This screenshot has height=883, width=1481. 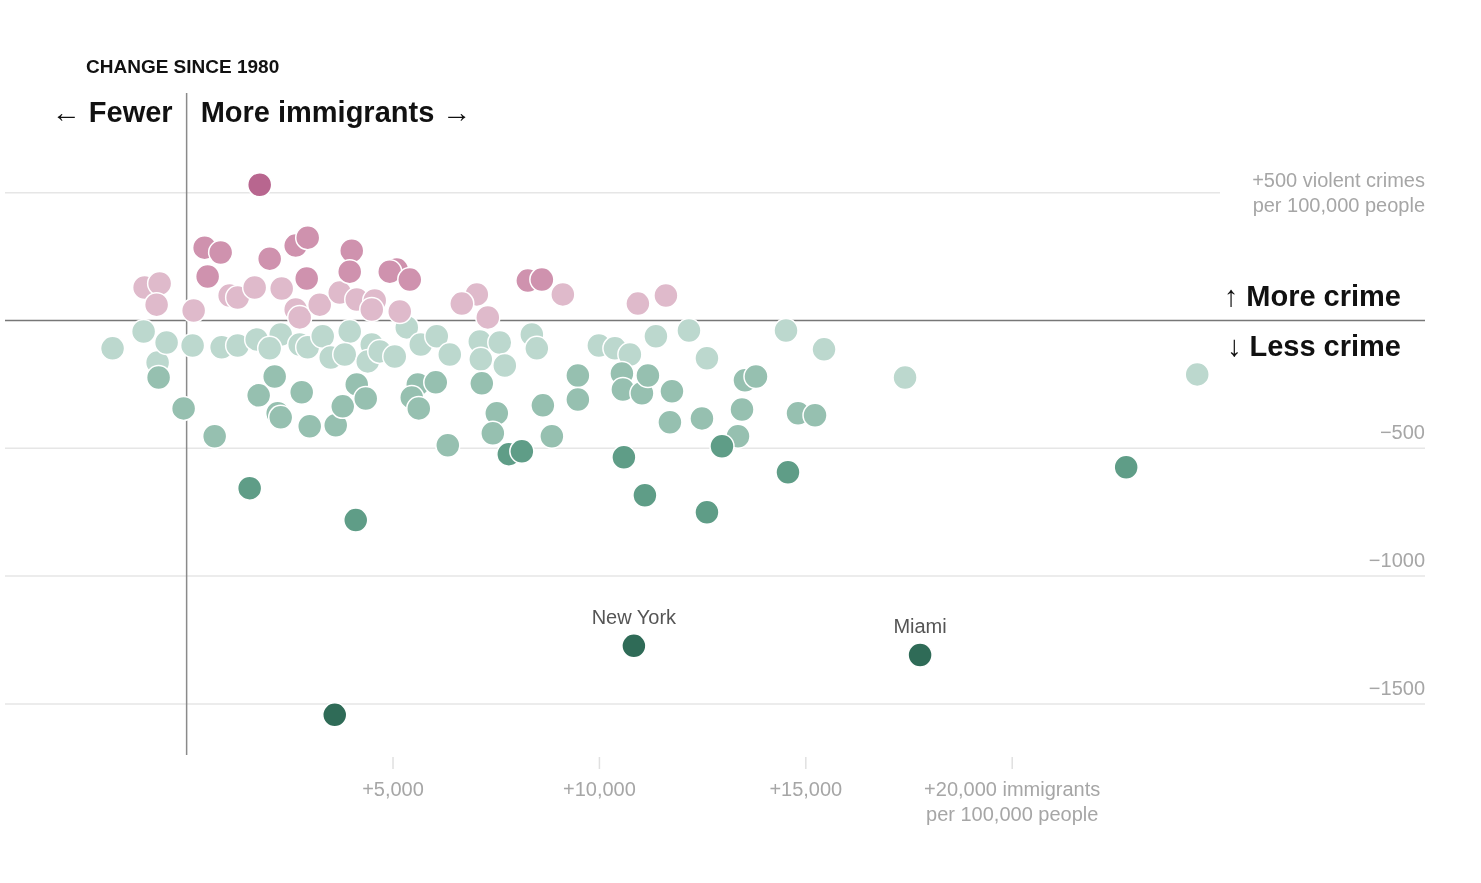 What do you see at coordinates (920, 626) in the screenshot?
I see `annotation: Miami` at bounding box center [920, 626].